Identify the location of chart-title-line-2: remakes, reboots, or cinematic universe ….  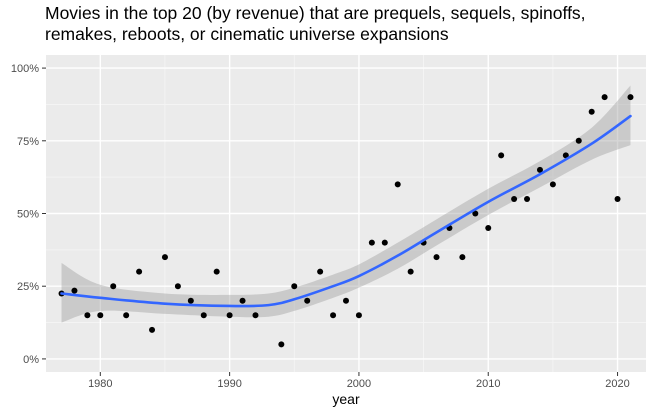
(247, 34).